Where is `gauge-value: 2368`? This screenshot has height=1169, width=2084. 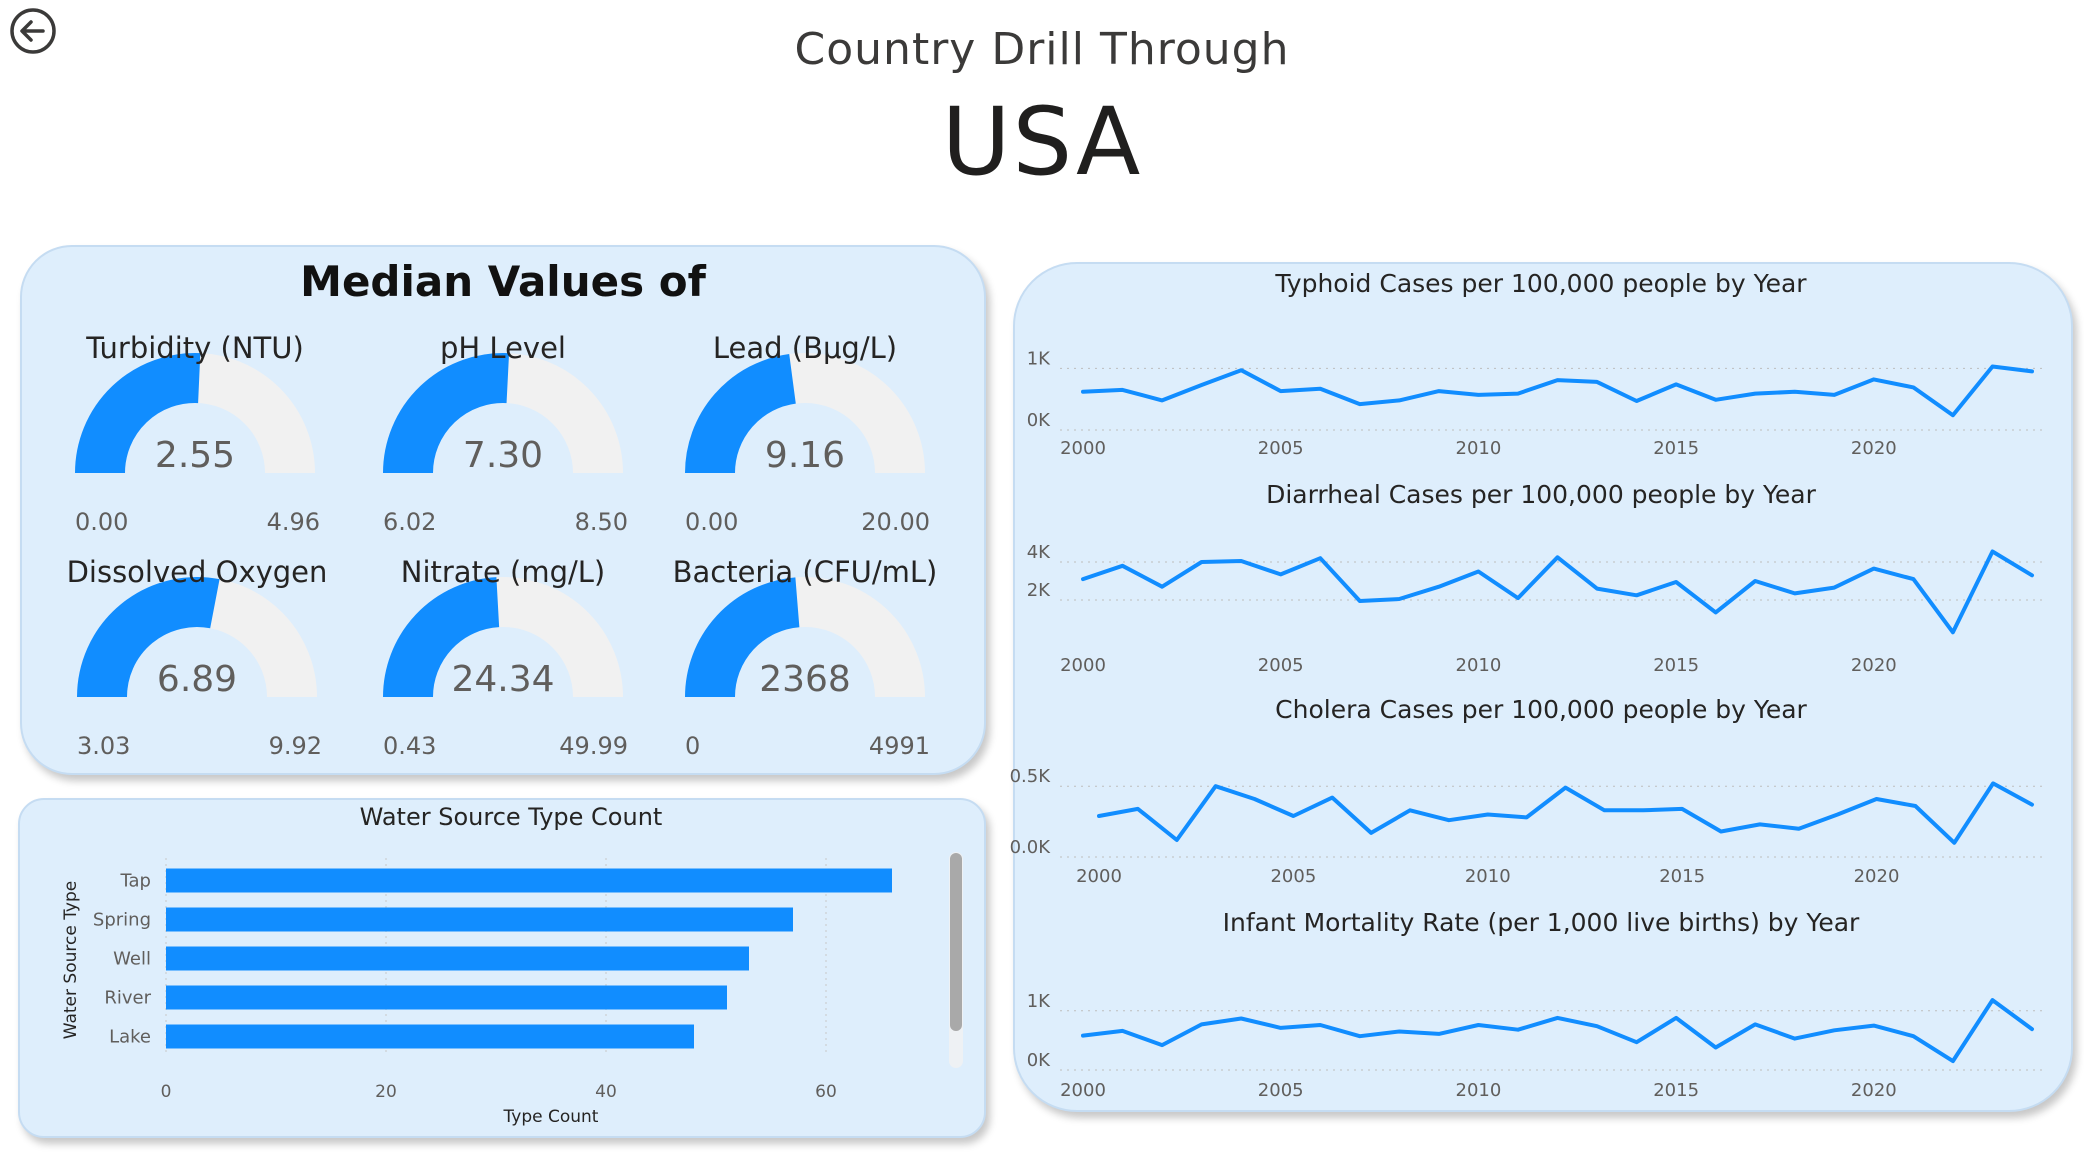 gauge-value: 2368 is located at coordinates (805, 679).